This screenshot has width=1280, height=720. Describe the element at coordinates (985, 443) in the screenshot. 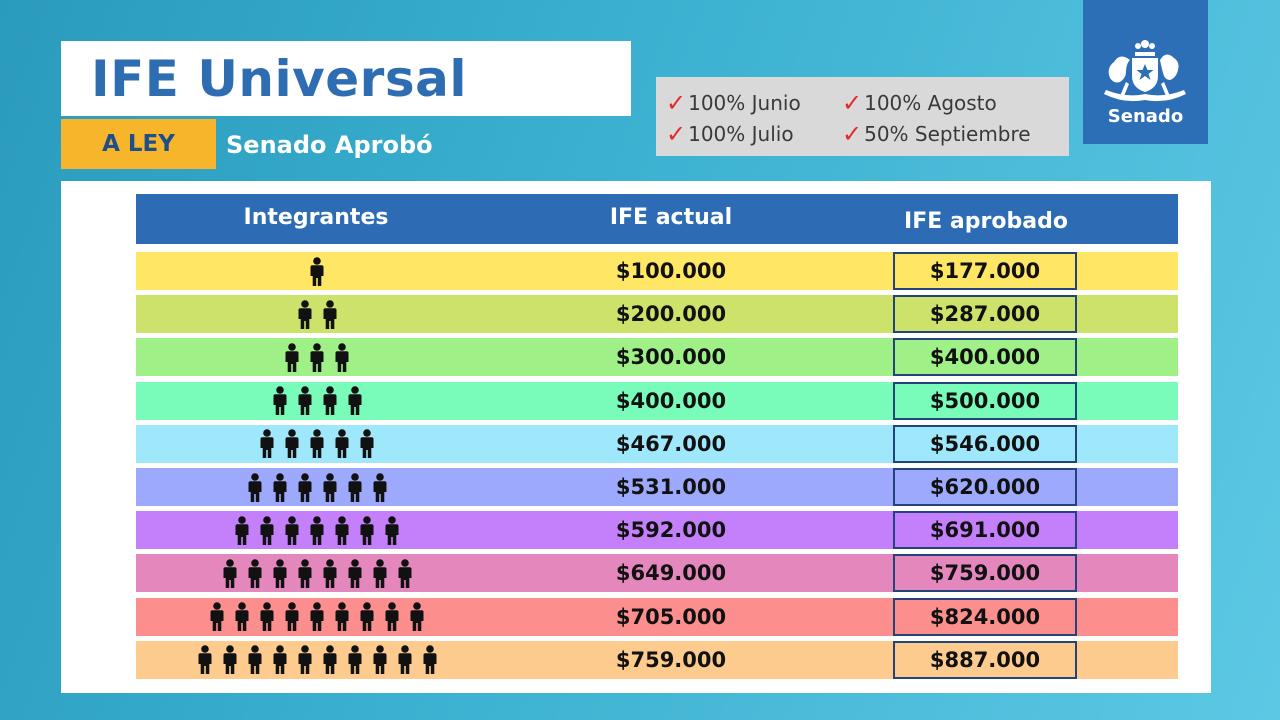

I see `ife-aprobado-cell: $546.000` at that location.